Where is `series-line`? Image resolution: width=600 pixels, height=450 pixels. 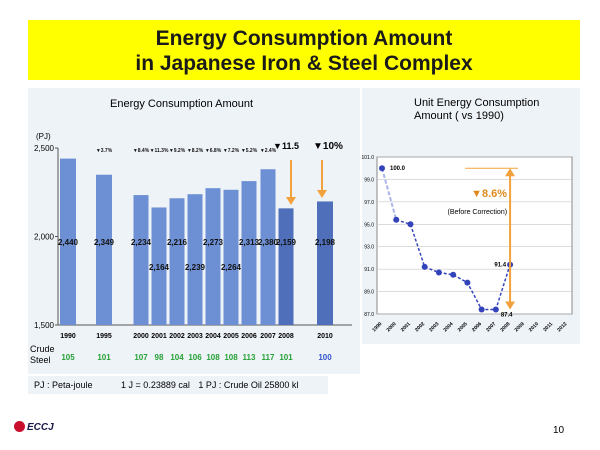 series-line is located at coordinates (453, 265).